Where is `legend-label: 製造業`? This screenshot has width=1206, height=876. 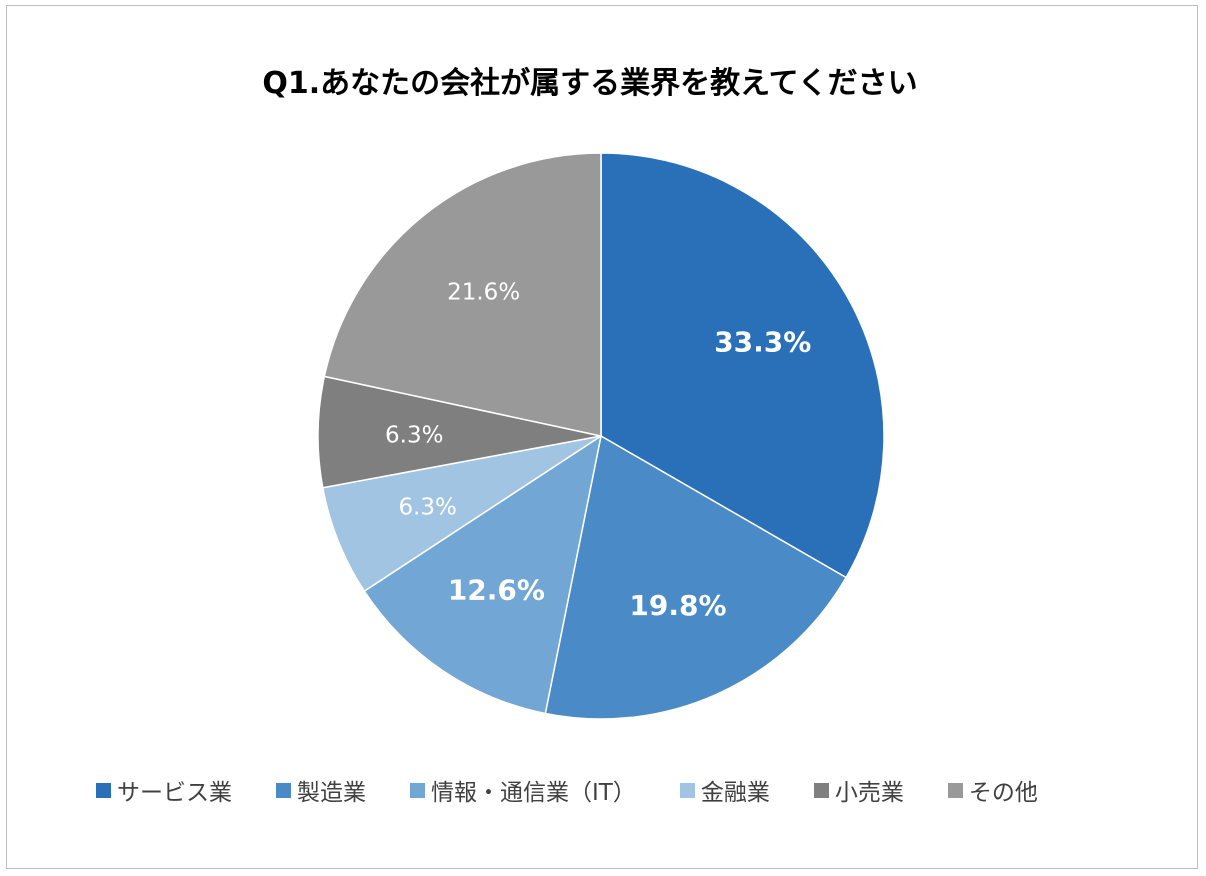
legend-label: 製造業 is located at coordinates (331, 793).